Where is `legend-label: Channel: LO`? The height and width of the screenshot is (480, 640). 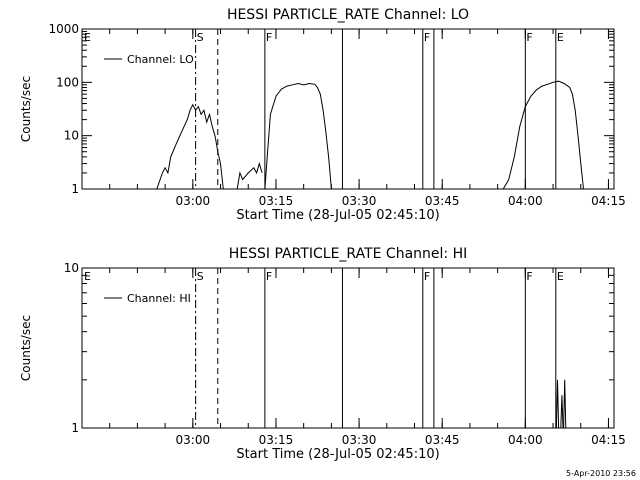 legend-label: Channel: LO is located at coordinates (160, 59).